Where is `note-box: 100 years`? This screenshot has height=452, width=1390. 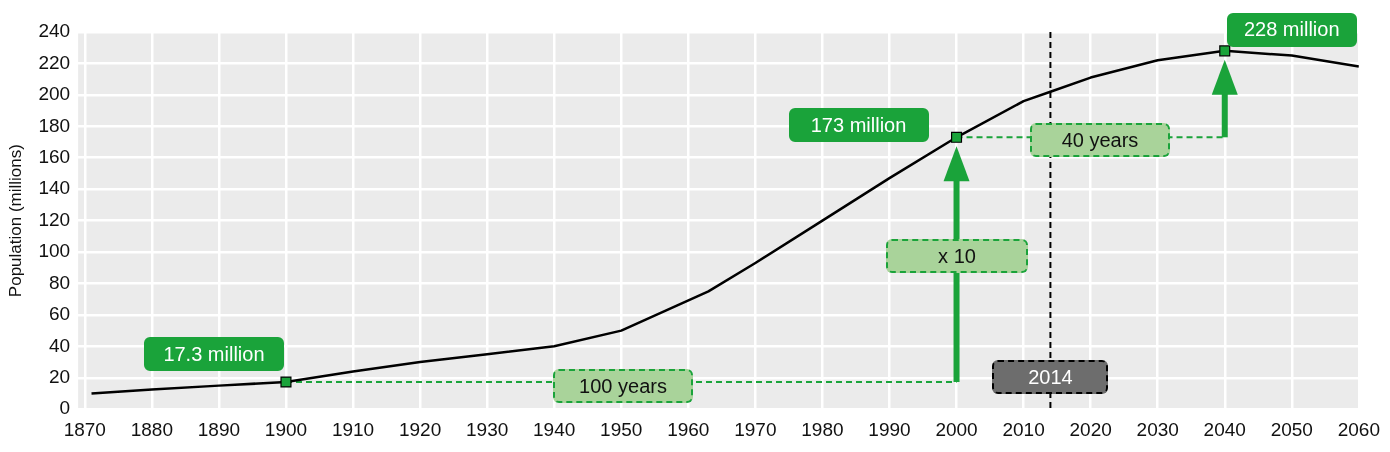
note-box: 100 years is located at coordinates (623, 386).